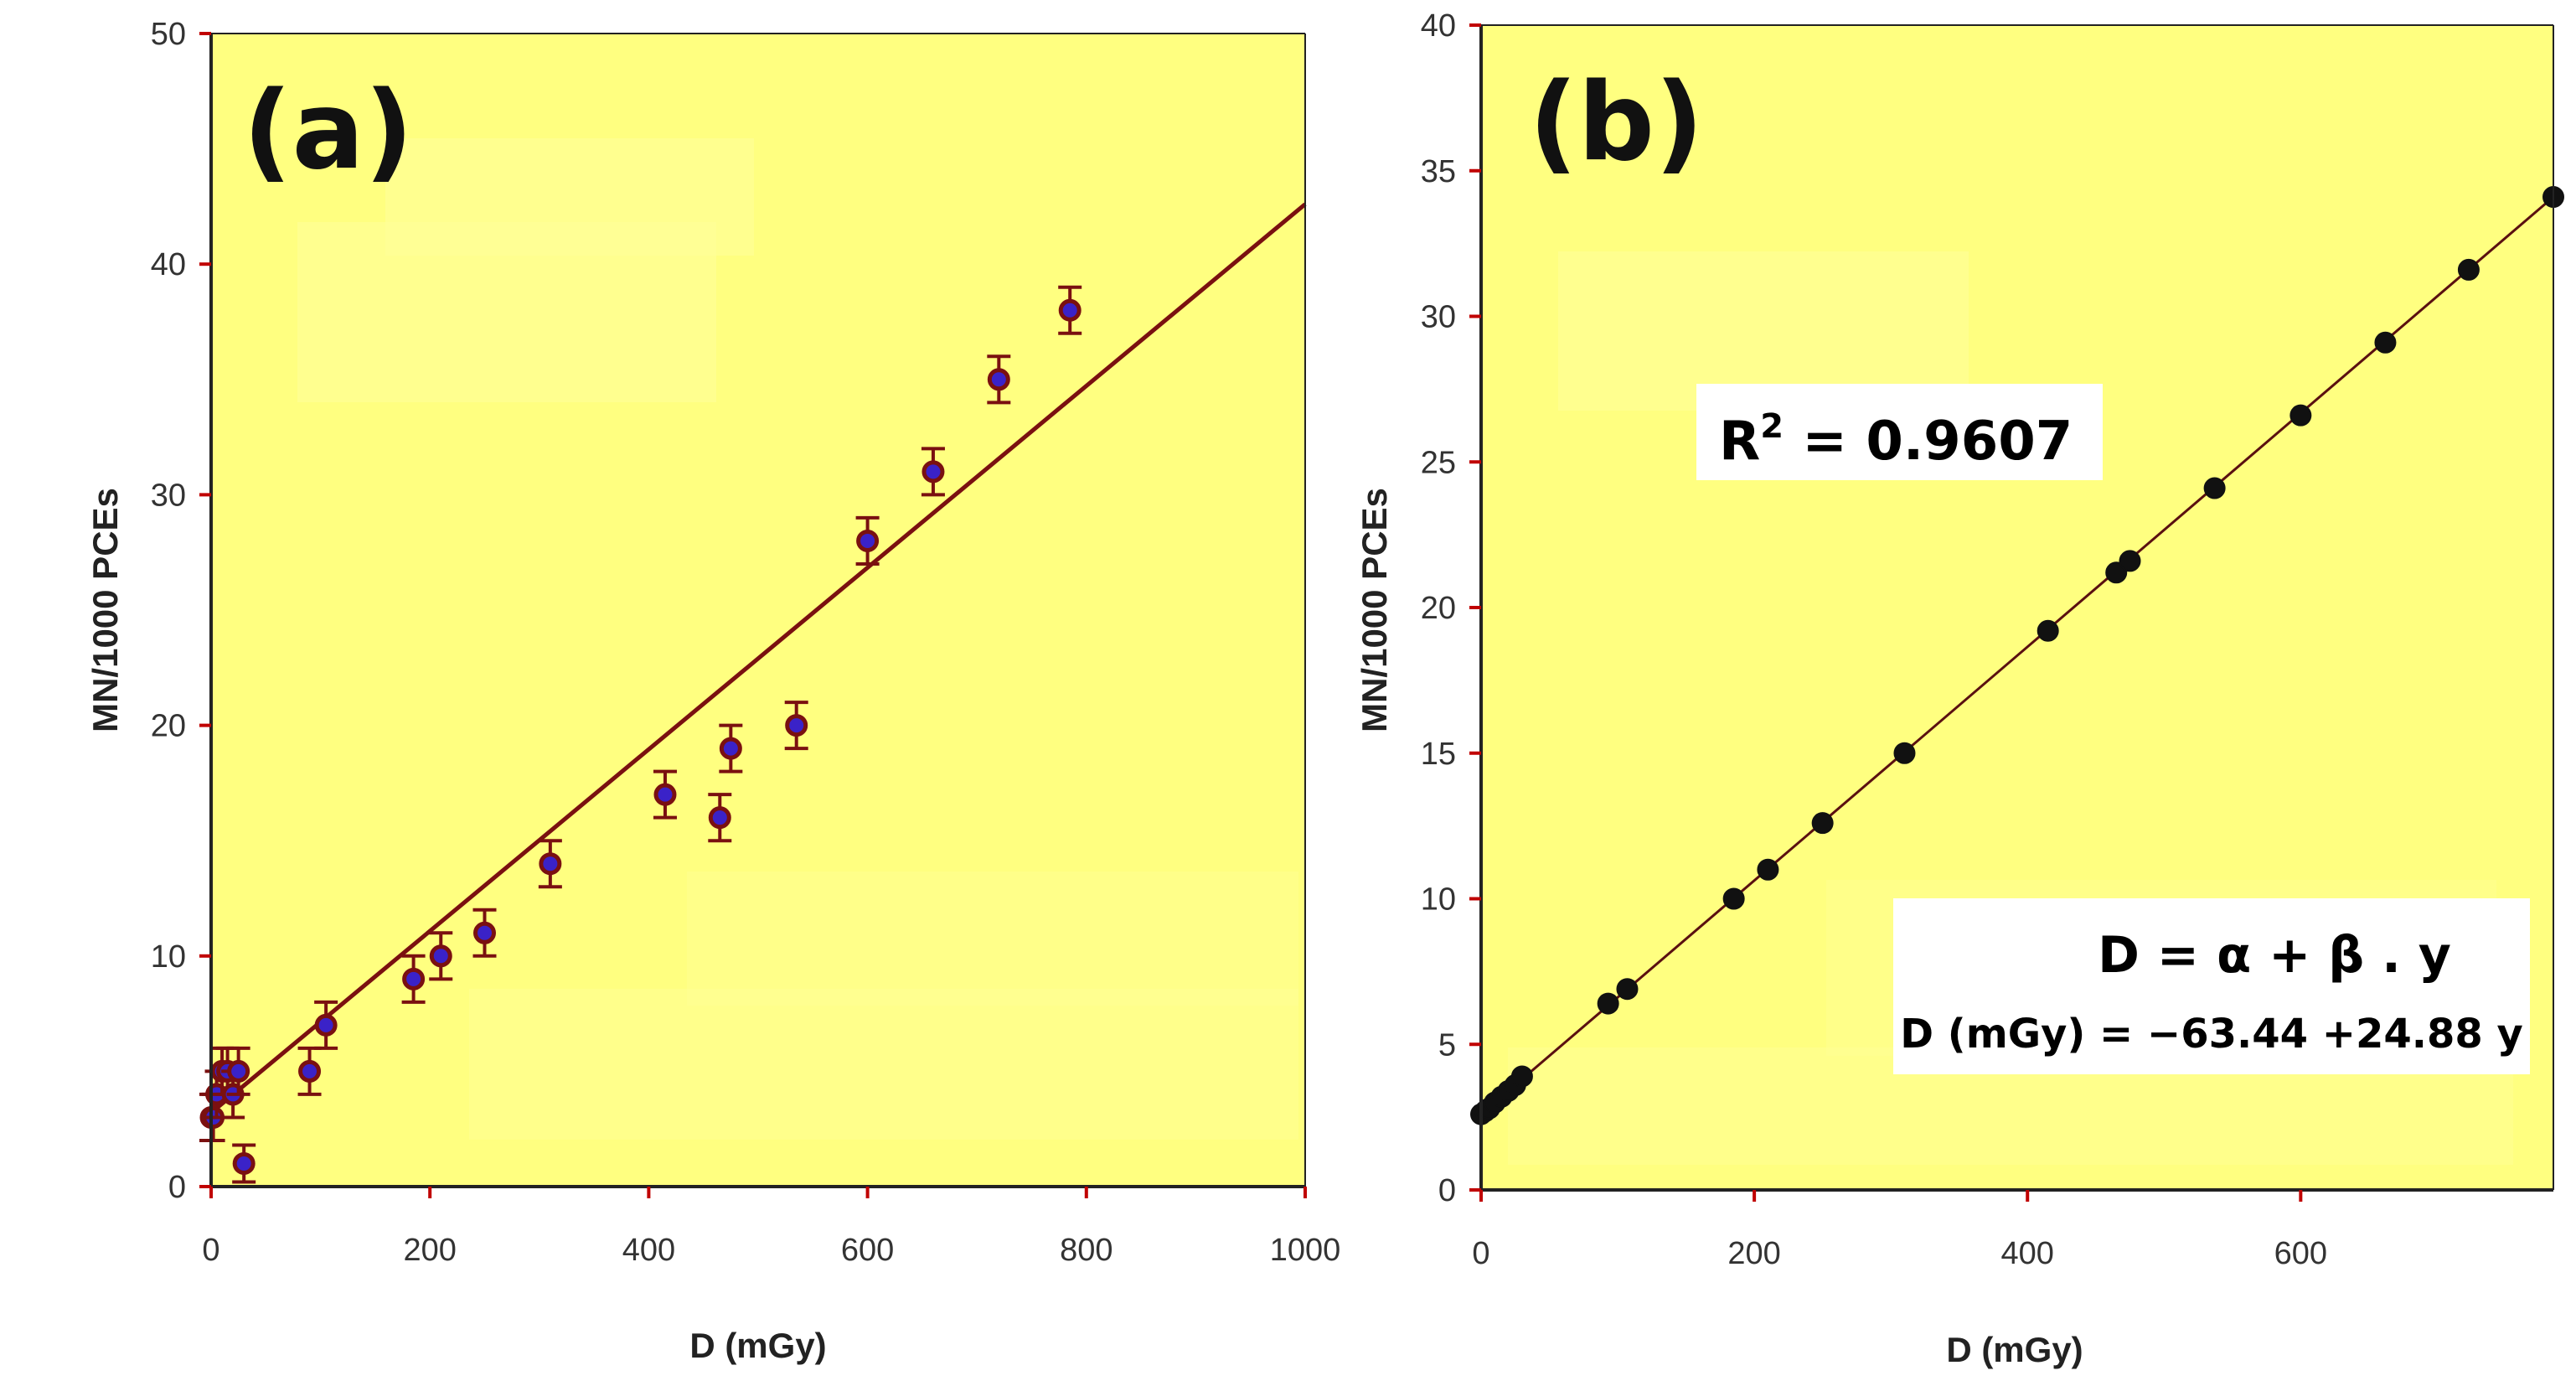 The width and height of the screenshot is (2576, 1381). I want to click on r-squared-box, so click(1899, 432).